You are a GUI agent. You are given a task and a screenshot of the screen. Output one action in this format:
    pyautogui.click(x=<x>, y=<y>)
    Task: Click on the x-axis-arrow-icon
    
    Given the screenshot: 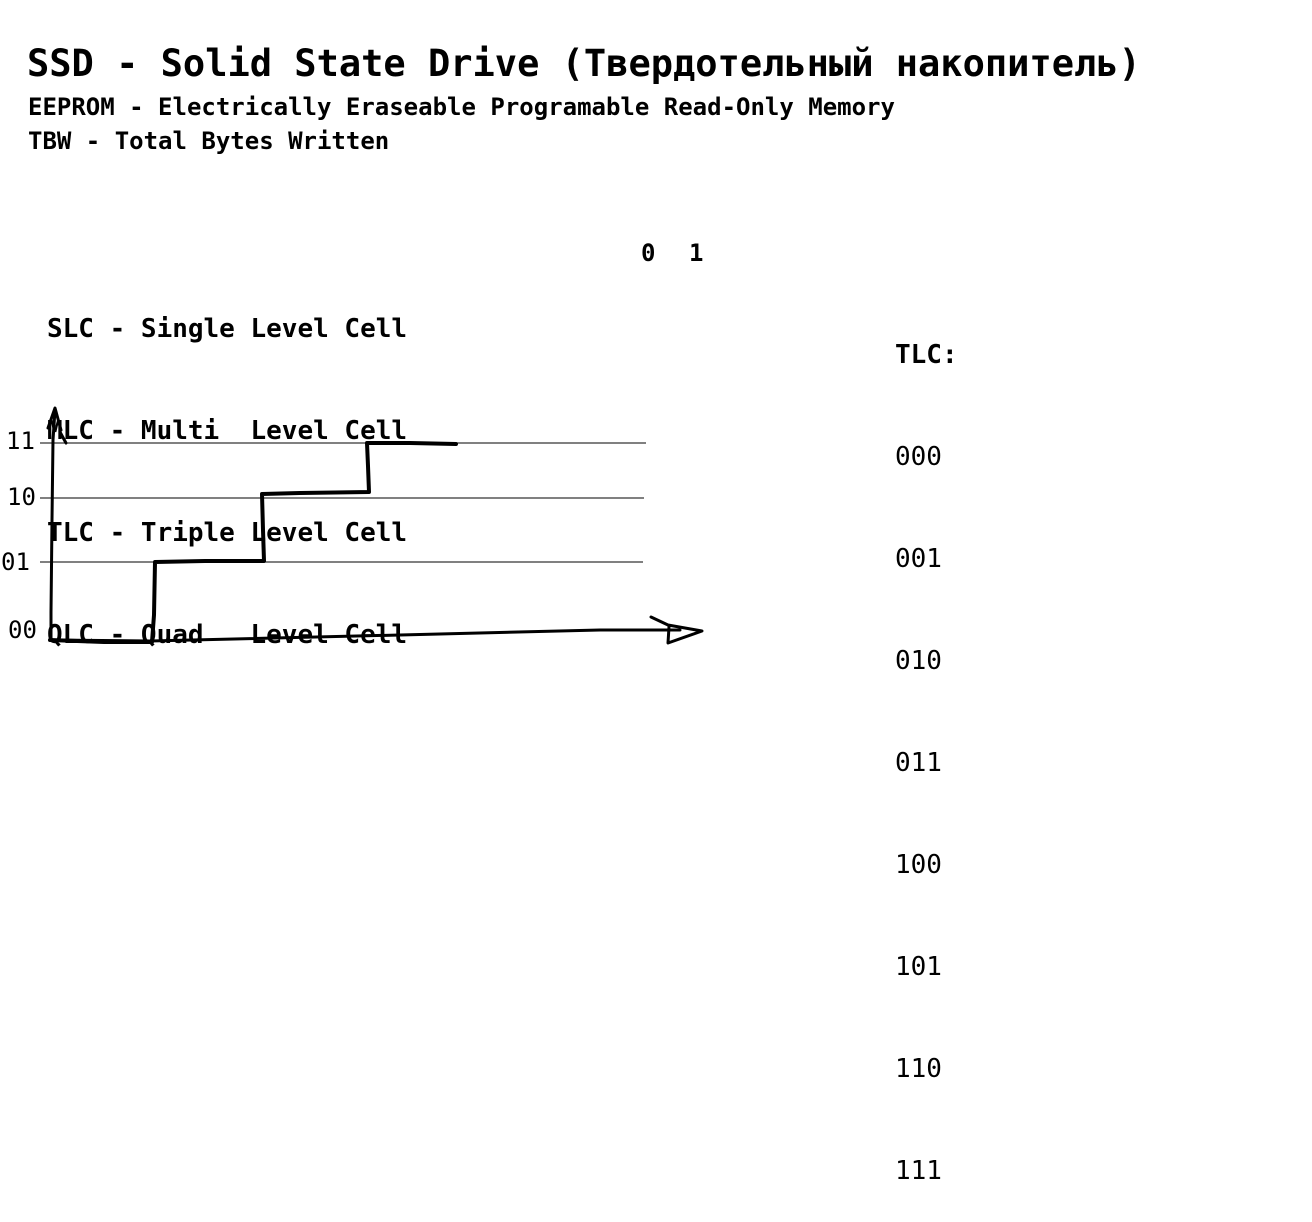 What is the action you would take?
    pyautogui.click(x=676, y=630)
    